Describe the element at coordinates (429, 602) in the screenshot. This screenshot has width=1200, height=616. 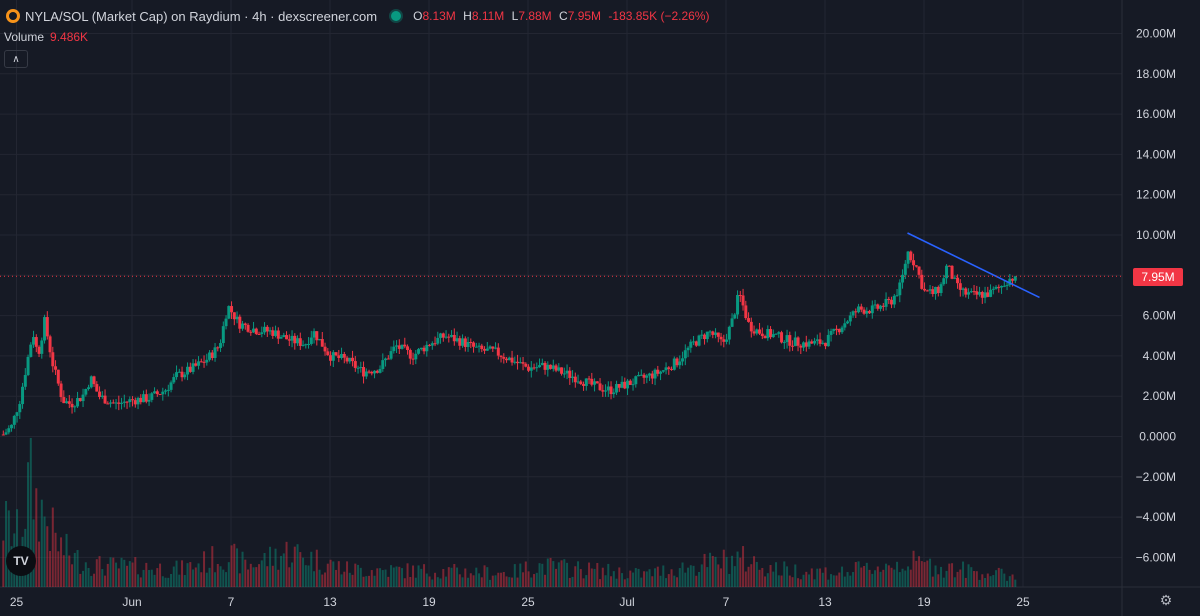
I see `x-tick-label: 19` at that location.